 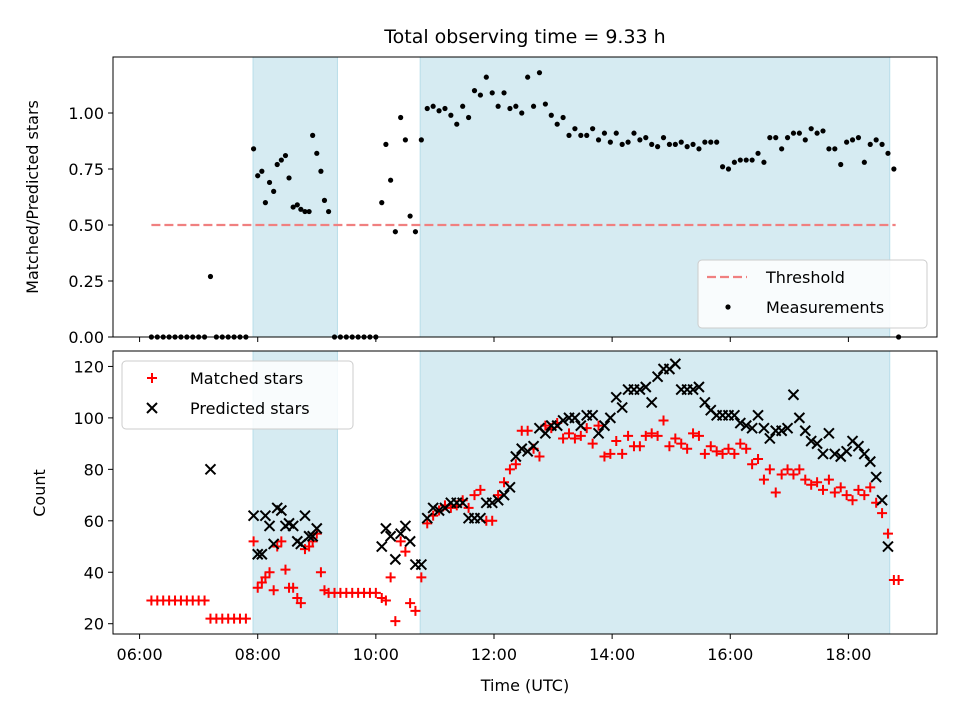 I want to click on ratio-y-tick-label: 0.00, so click(x=86, y=337).